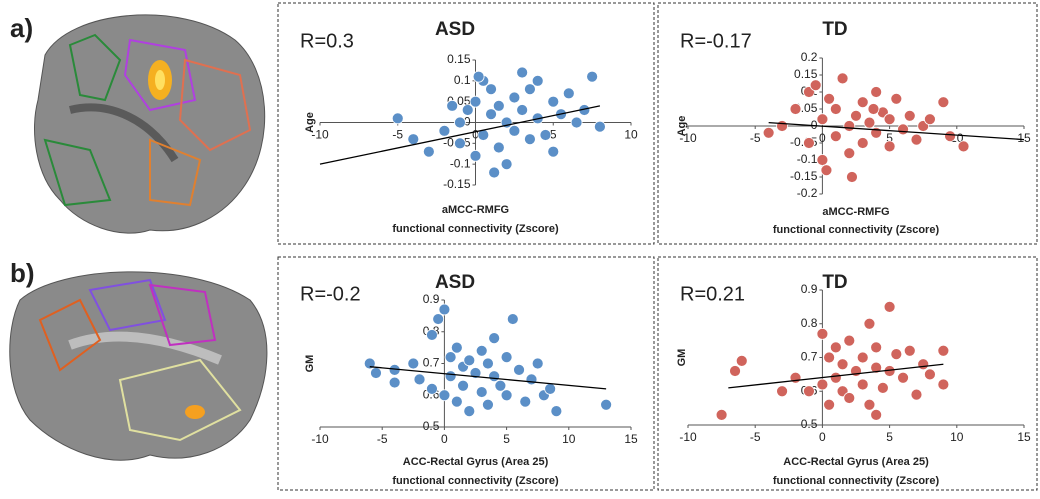 This screenshot has height=499, width=1040. What do you see at coordinates (807, 193) in the screenshot?
I see `y-tick-label: -0.2` at bounding box center [807, 193].